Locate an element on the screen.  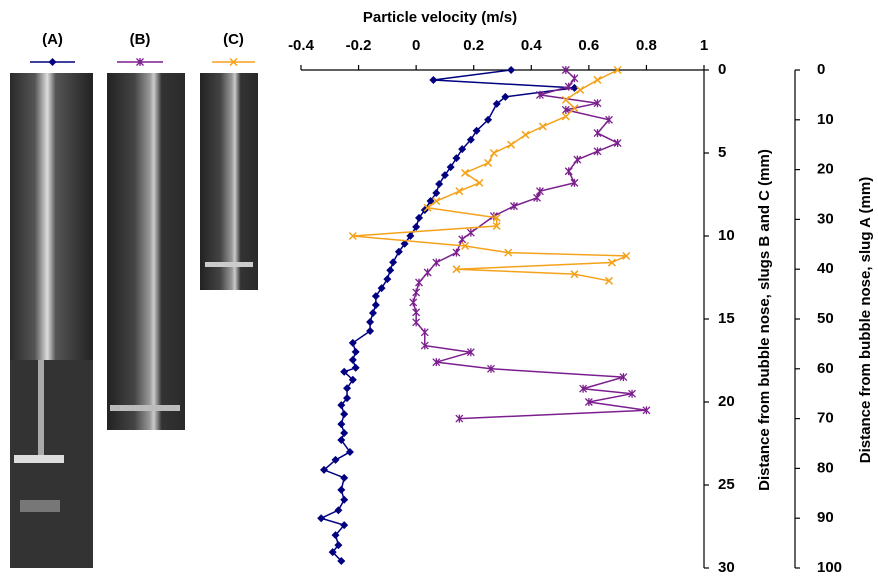
legend-label: (B) is located at coordinates (140, 39).